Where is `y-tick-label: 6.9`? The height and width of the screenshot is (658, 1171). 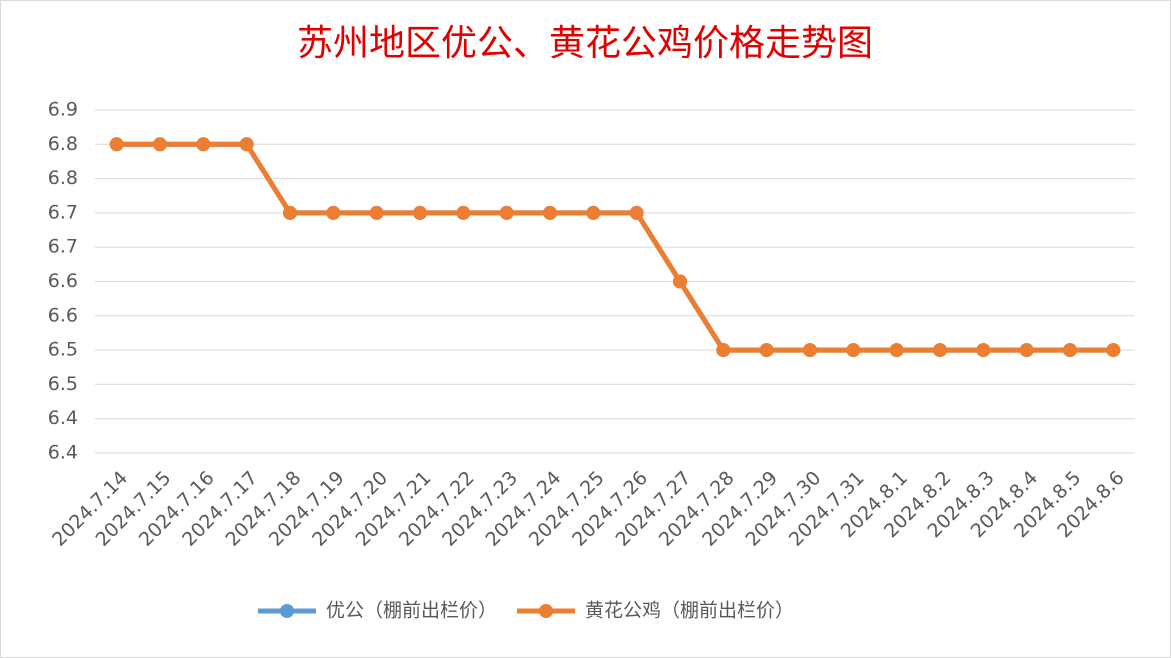 y-tick-label: 6.9 is located at coordinates (63, 110).